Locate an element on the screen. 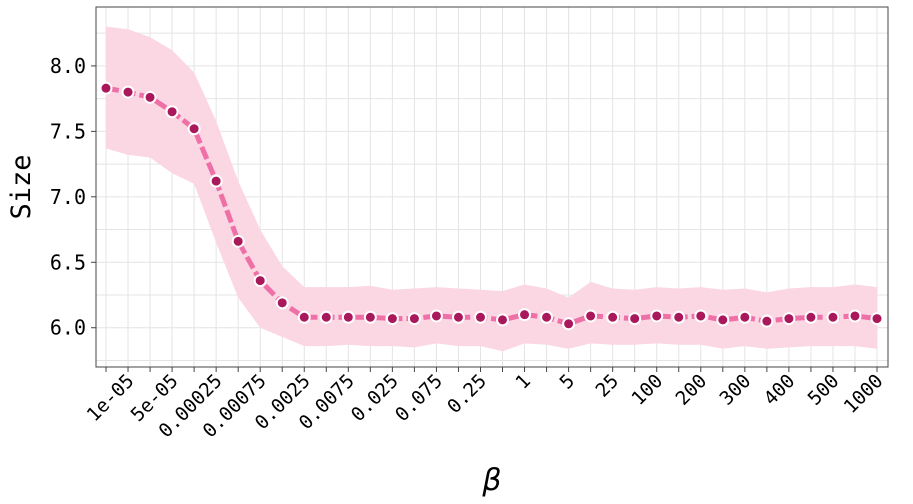  x-tick-label: 200 is located at coordinates (691, 390).